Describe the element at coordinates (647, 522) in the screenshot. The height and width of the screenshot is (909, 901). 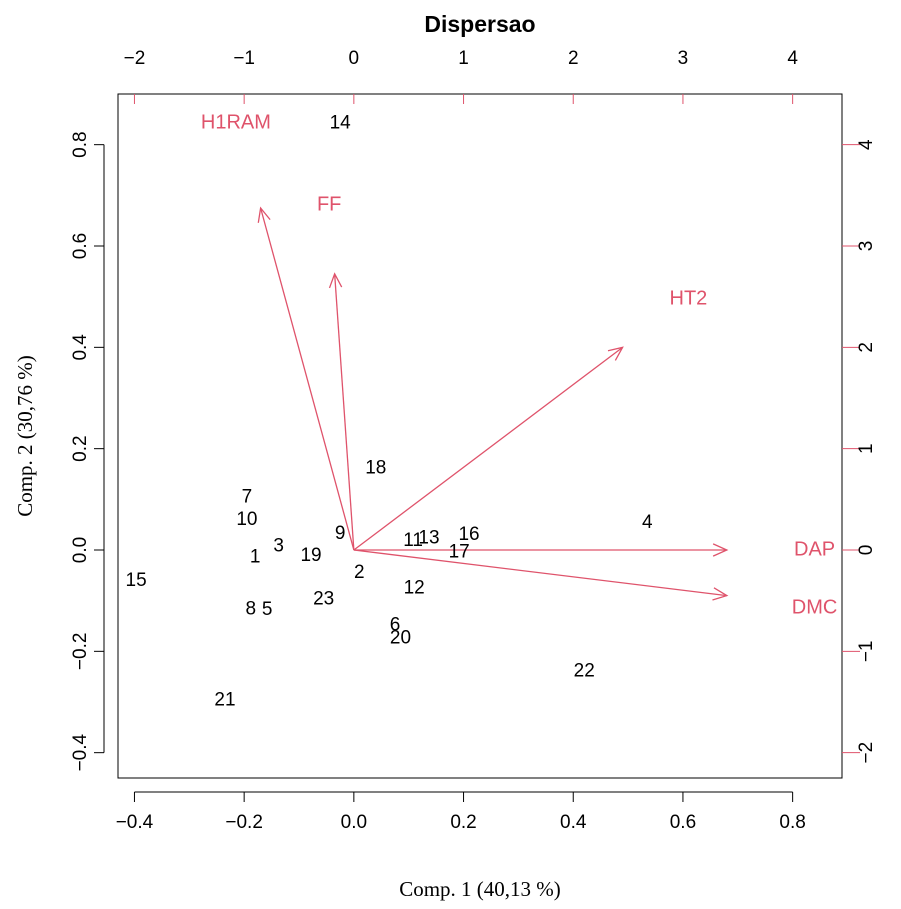
I see `point-label: 4` at that location.